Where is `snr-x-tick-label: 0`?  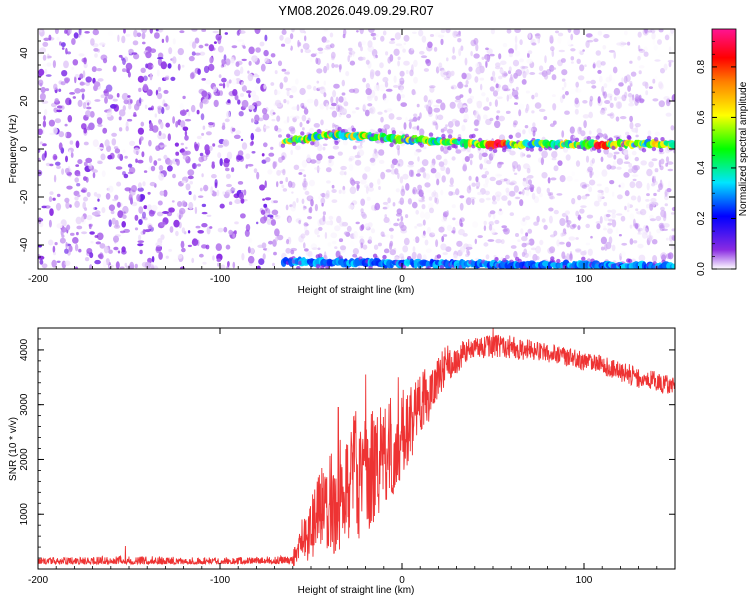 snr-x-tick-label: 0 is located at coordinates (402, 580).